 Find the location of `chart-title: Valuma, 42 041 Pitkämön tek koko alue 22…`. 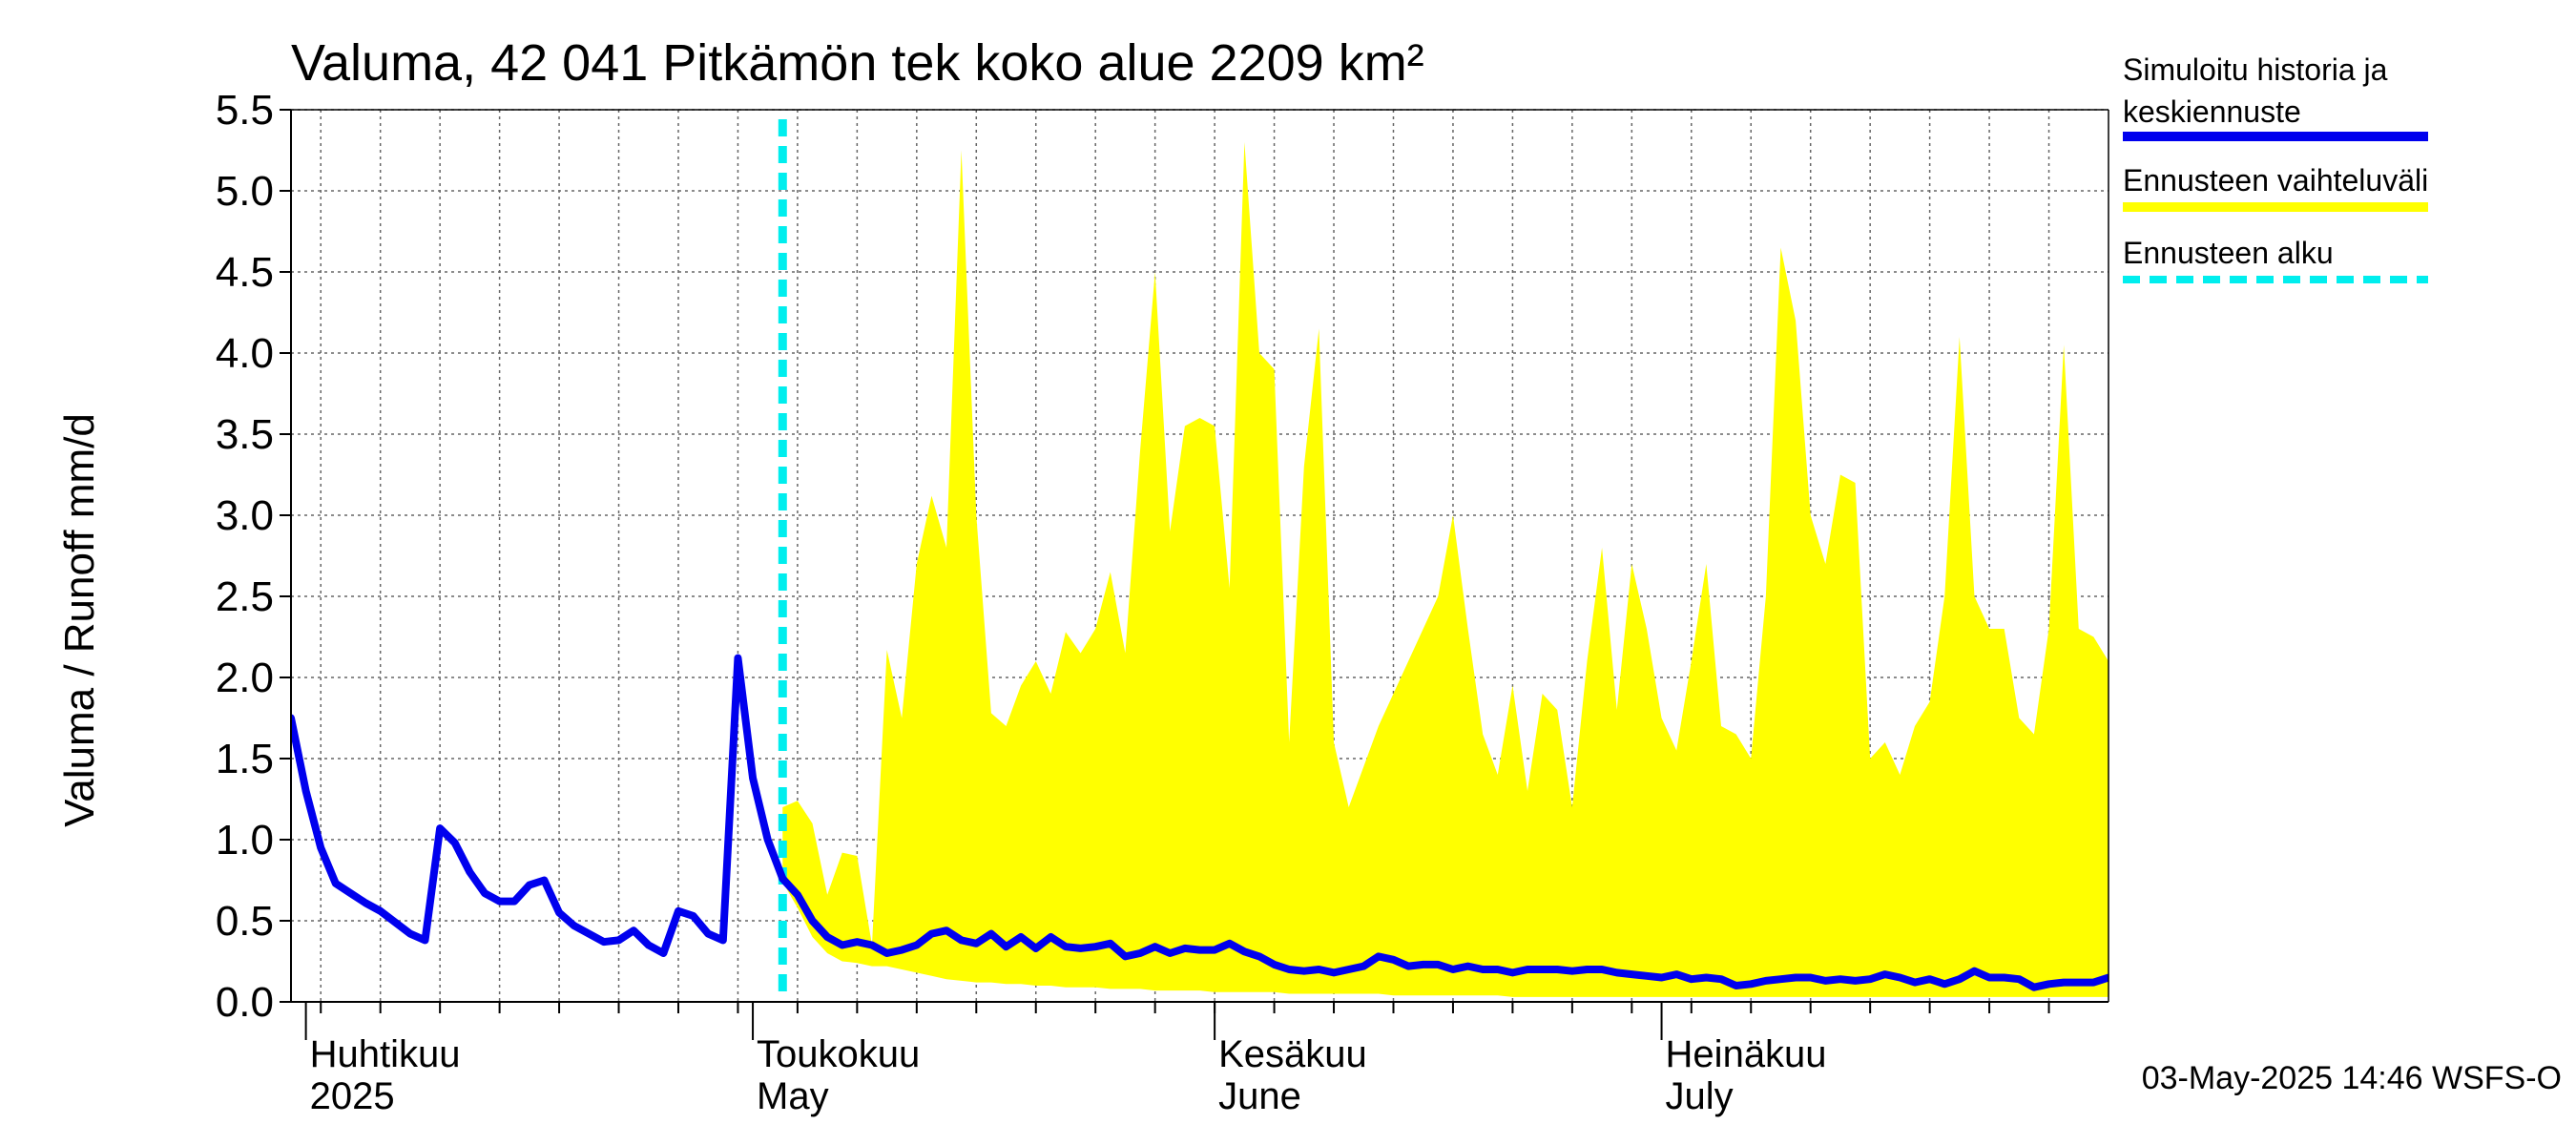

chart-title: Valuma, 42 041 Pitkämön tek koko alue 22… is located at coordinates (857, 63).